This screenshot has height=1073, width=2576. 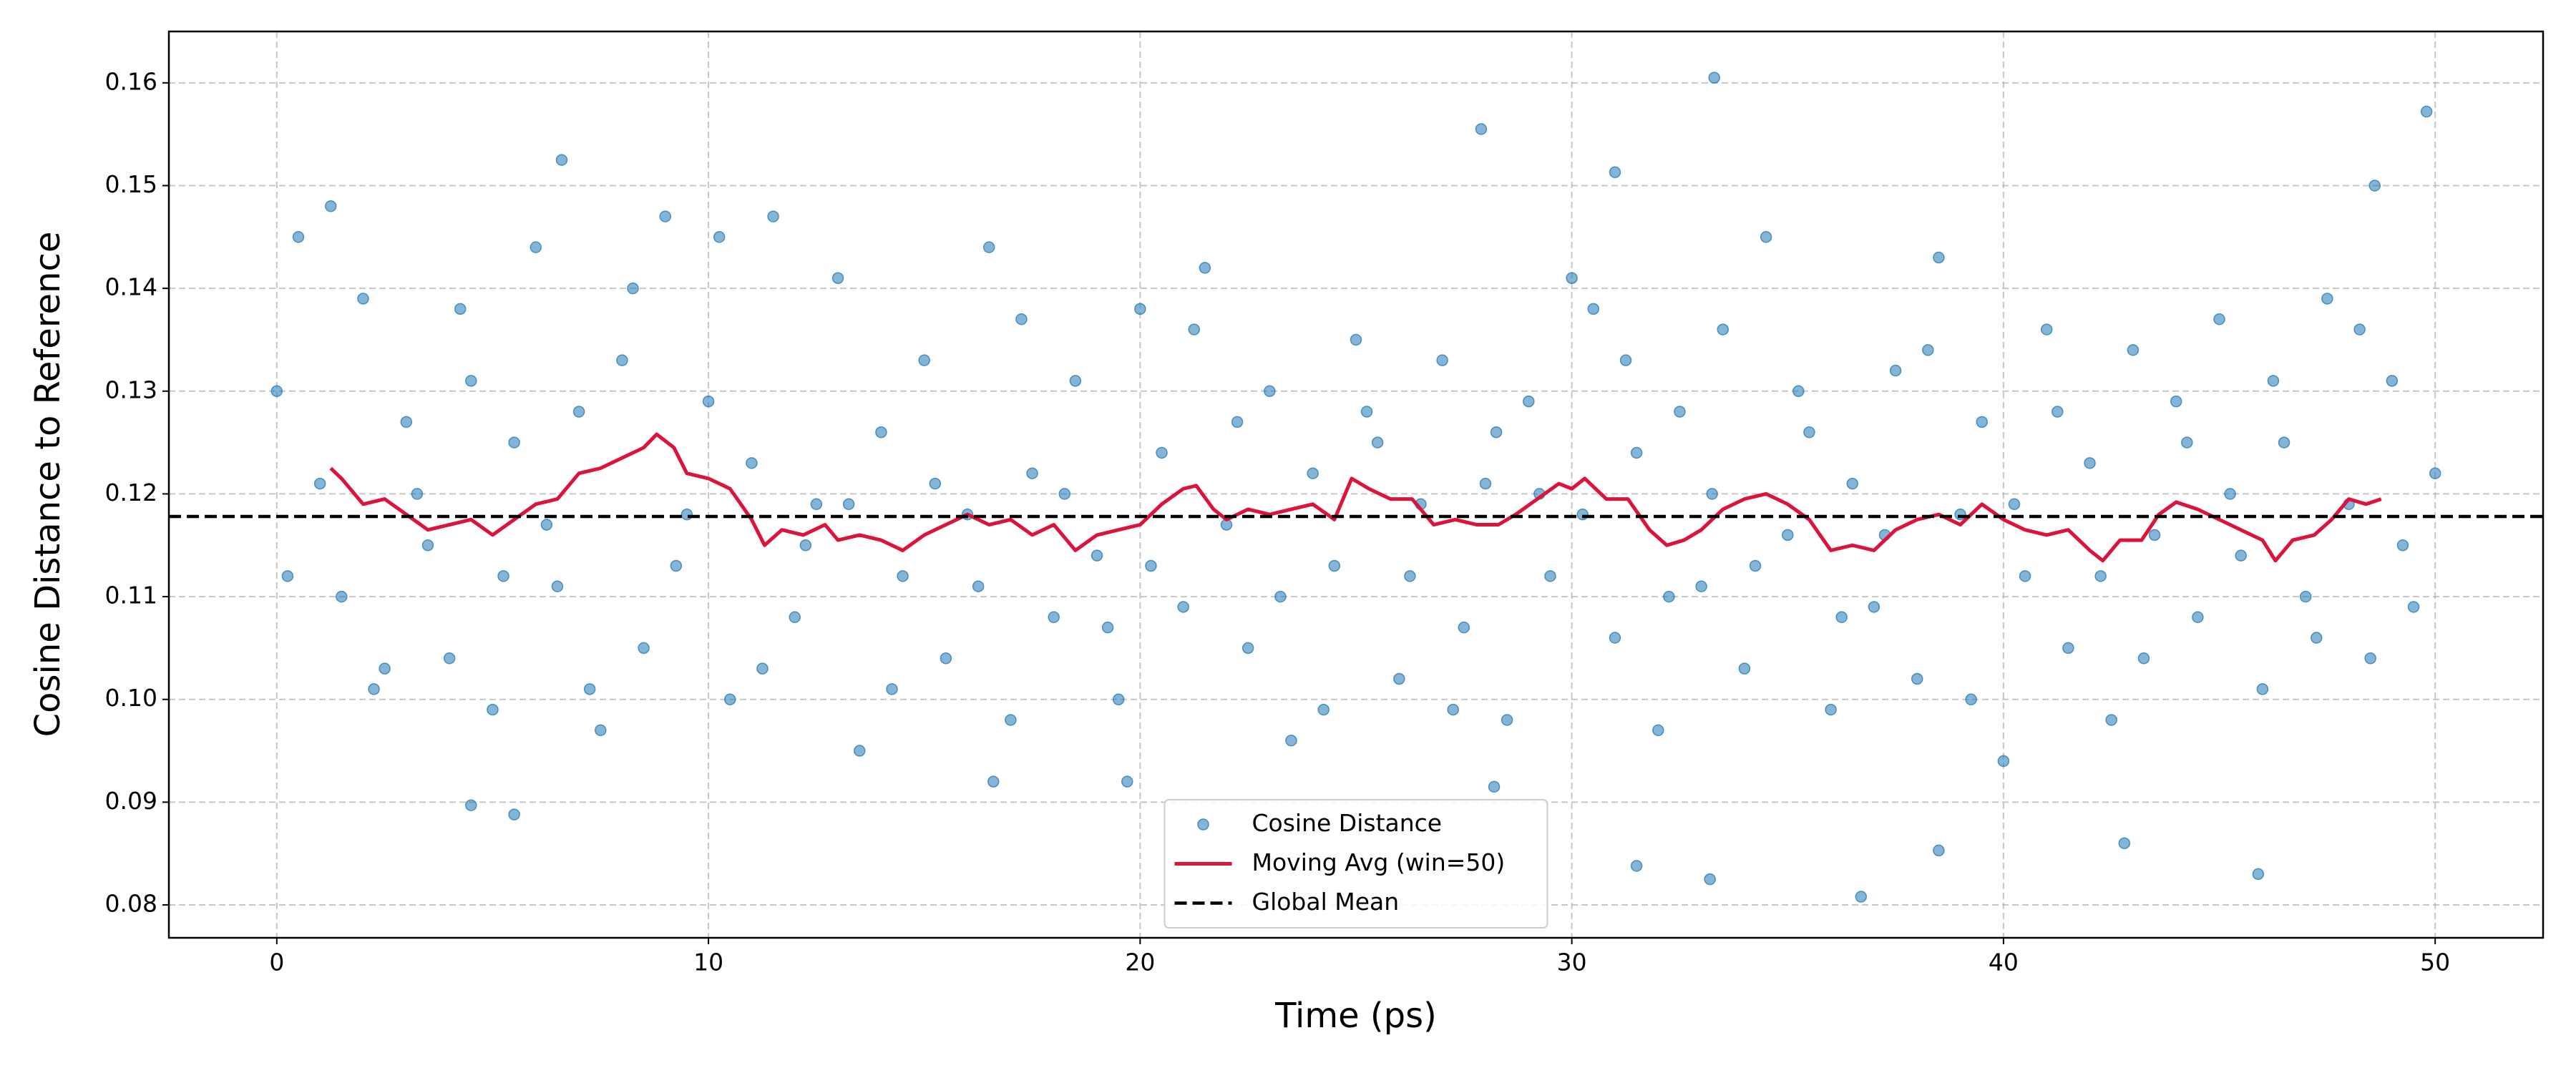 What do you see at coordinates (131, 184) in the screenshot?
I see `y-tick-label: 0.15` at bounding box center [131, 184].